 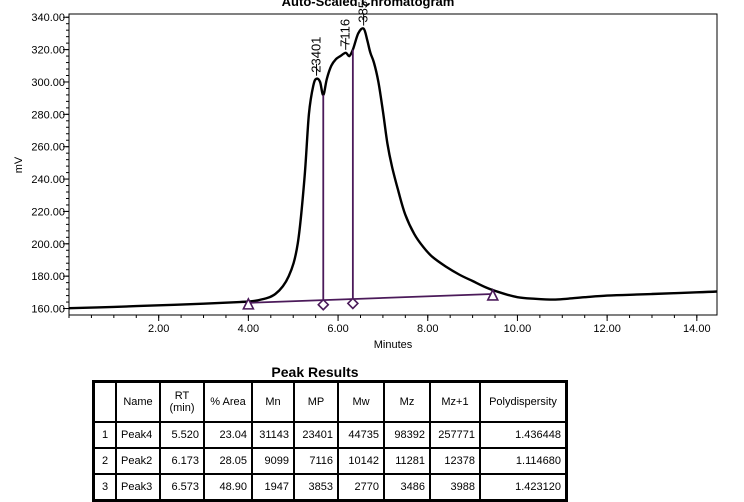 I want to click on cell-mw: 2770, so click(x=361, y=487).